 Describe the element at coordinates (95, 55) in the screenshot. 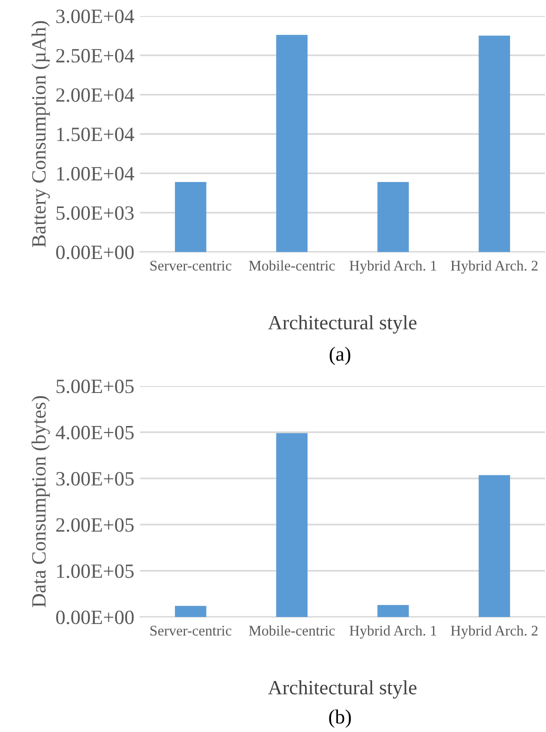

I see `y-tick-label: 2.50E+04` at that location.